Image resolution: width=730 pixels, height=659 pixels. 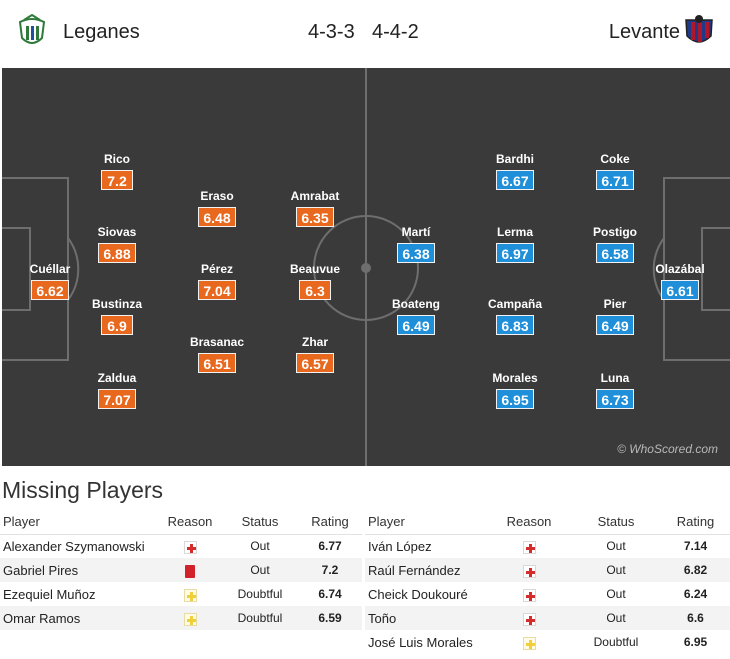 What do you see at coordinates (695, 618) in the screenshot?
I see `rating: 6.6` at bounding box center [695, 618].